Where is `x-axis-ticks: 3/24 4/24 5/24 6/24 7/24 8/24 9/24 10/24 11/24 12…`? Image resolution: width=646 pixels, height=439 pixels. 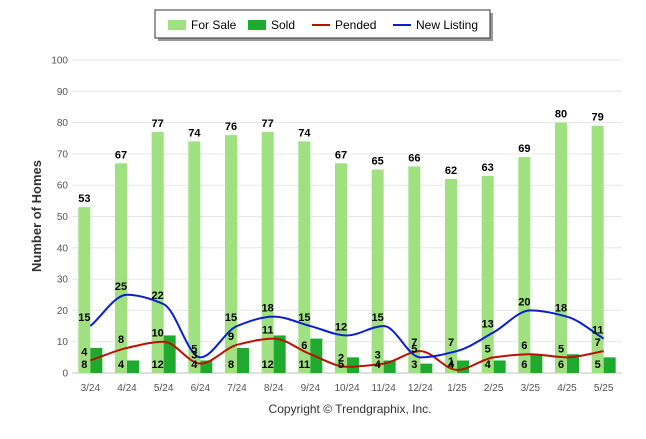
x-axis-ticks: 3/24 4/24 5/24 6/24 7/24 8/24 9/24 10/24 11/24 12… is located at coordinates (347, 388).